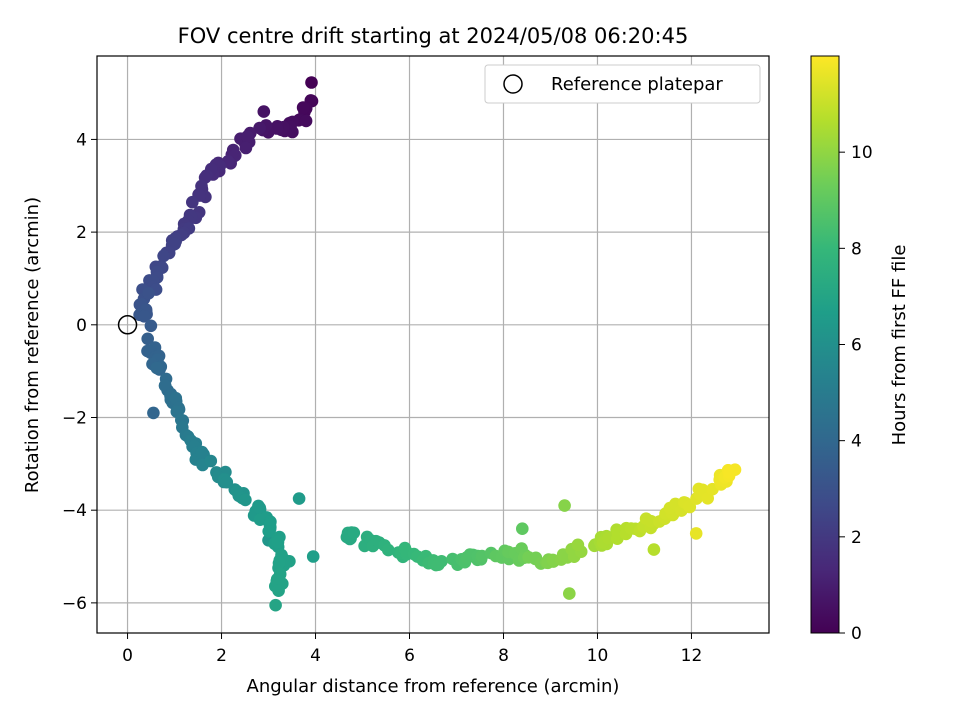 The height and width of the screenshot is (720, 960). Describe the element at coordinates (74, 418) in the screenshot. I see `y-tick-label: −2` at that location.